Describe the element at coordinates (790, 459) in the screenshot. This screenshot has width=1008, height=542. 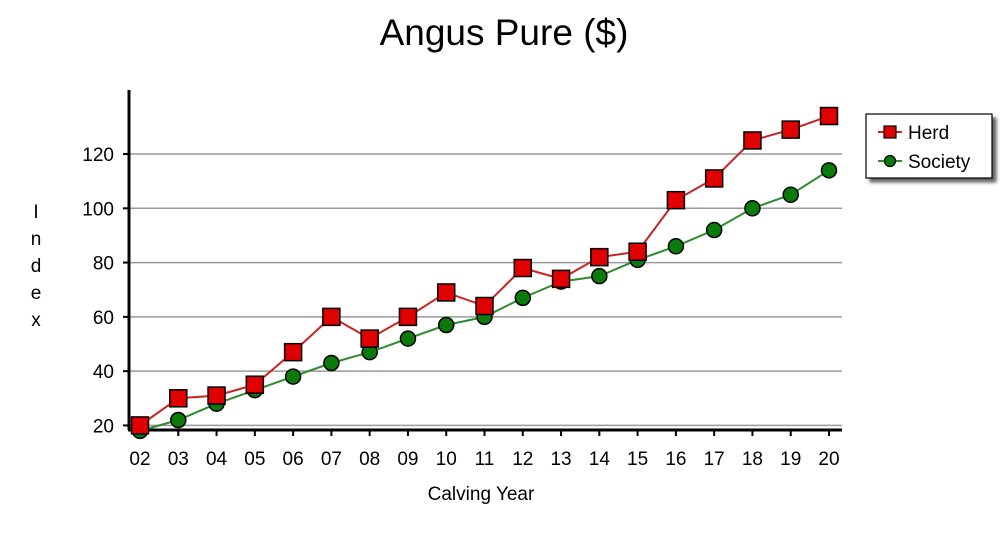
I see `x-tick-label-19: 19` at that location.